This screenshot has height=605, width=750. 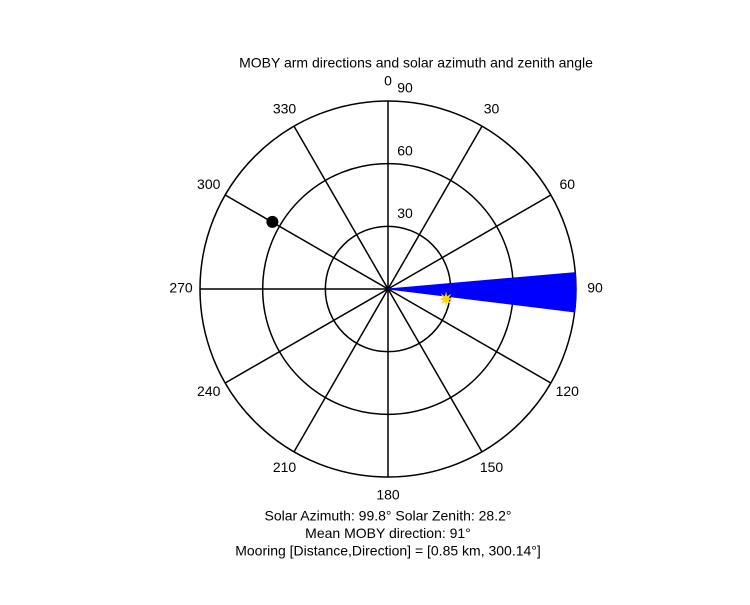 I want to click on azimuth-label: 330, so click(x=285, y=108).